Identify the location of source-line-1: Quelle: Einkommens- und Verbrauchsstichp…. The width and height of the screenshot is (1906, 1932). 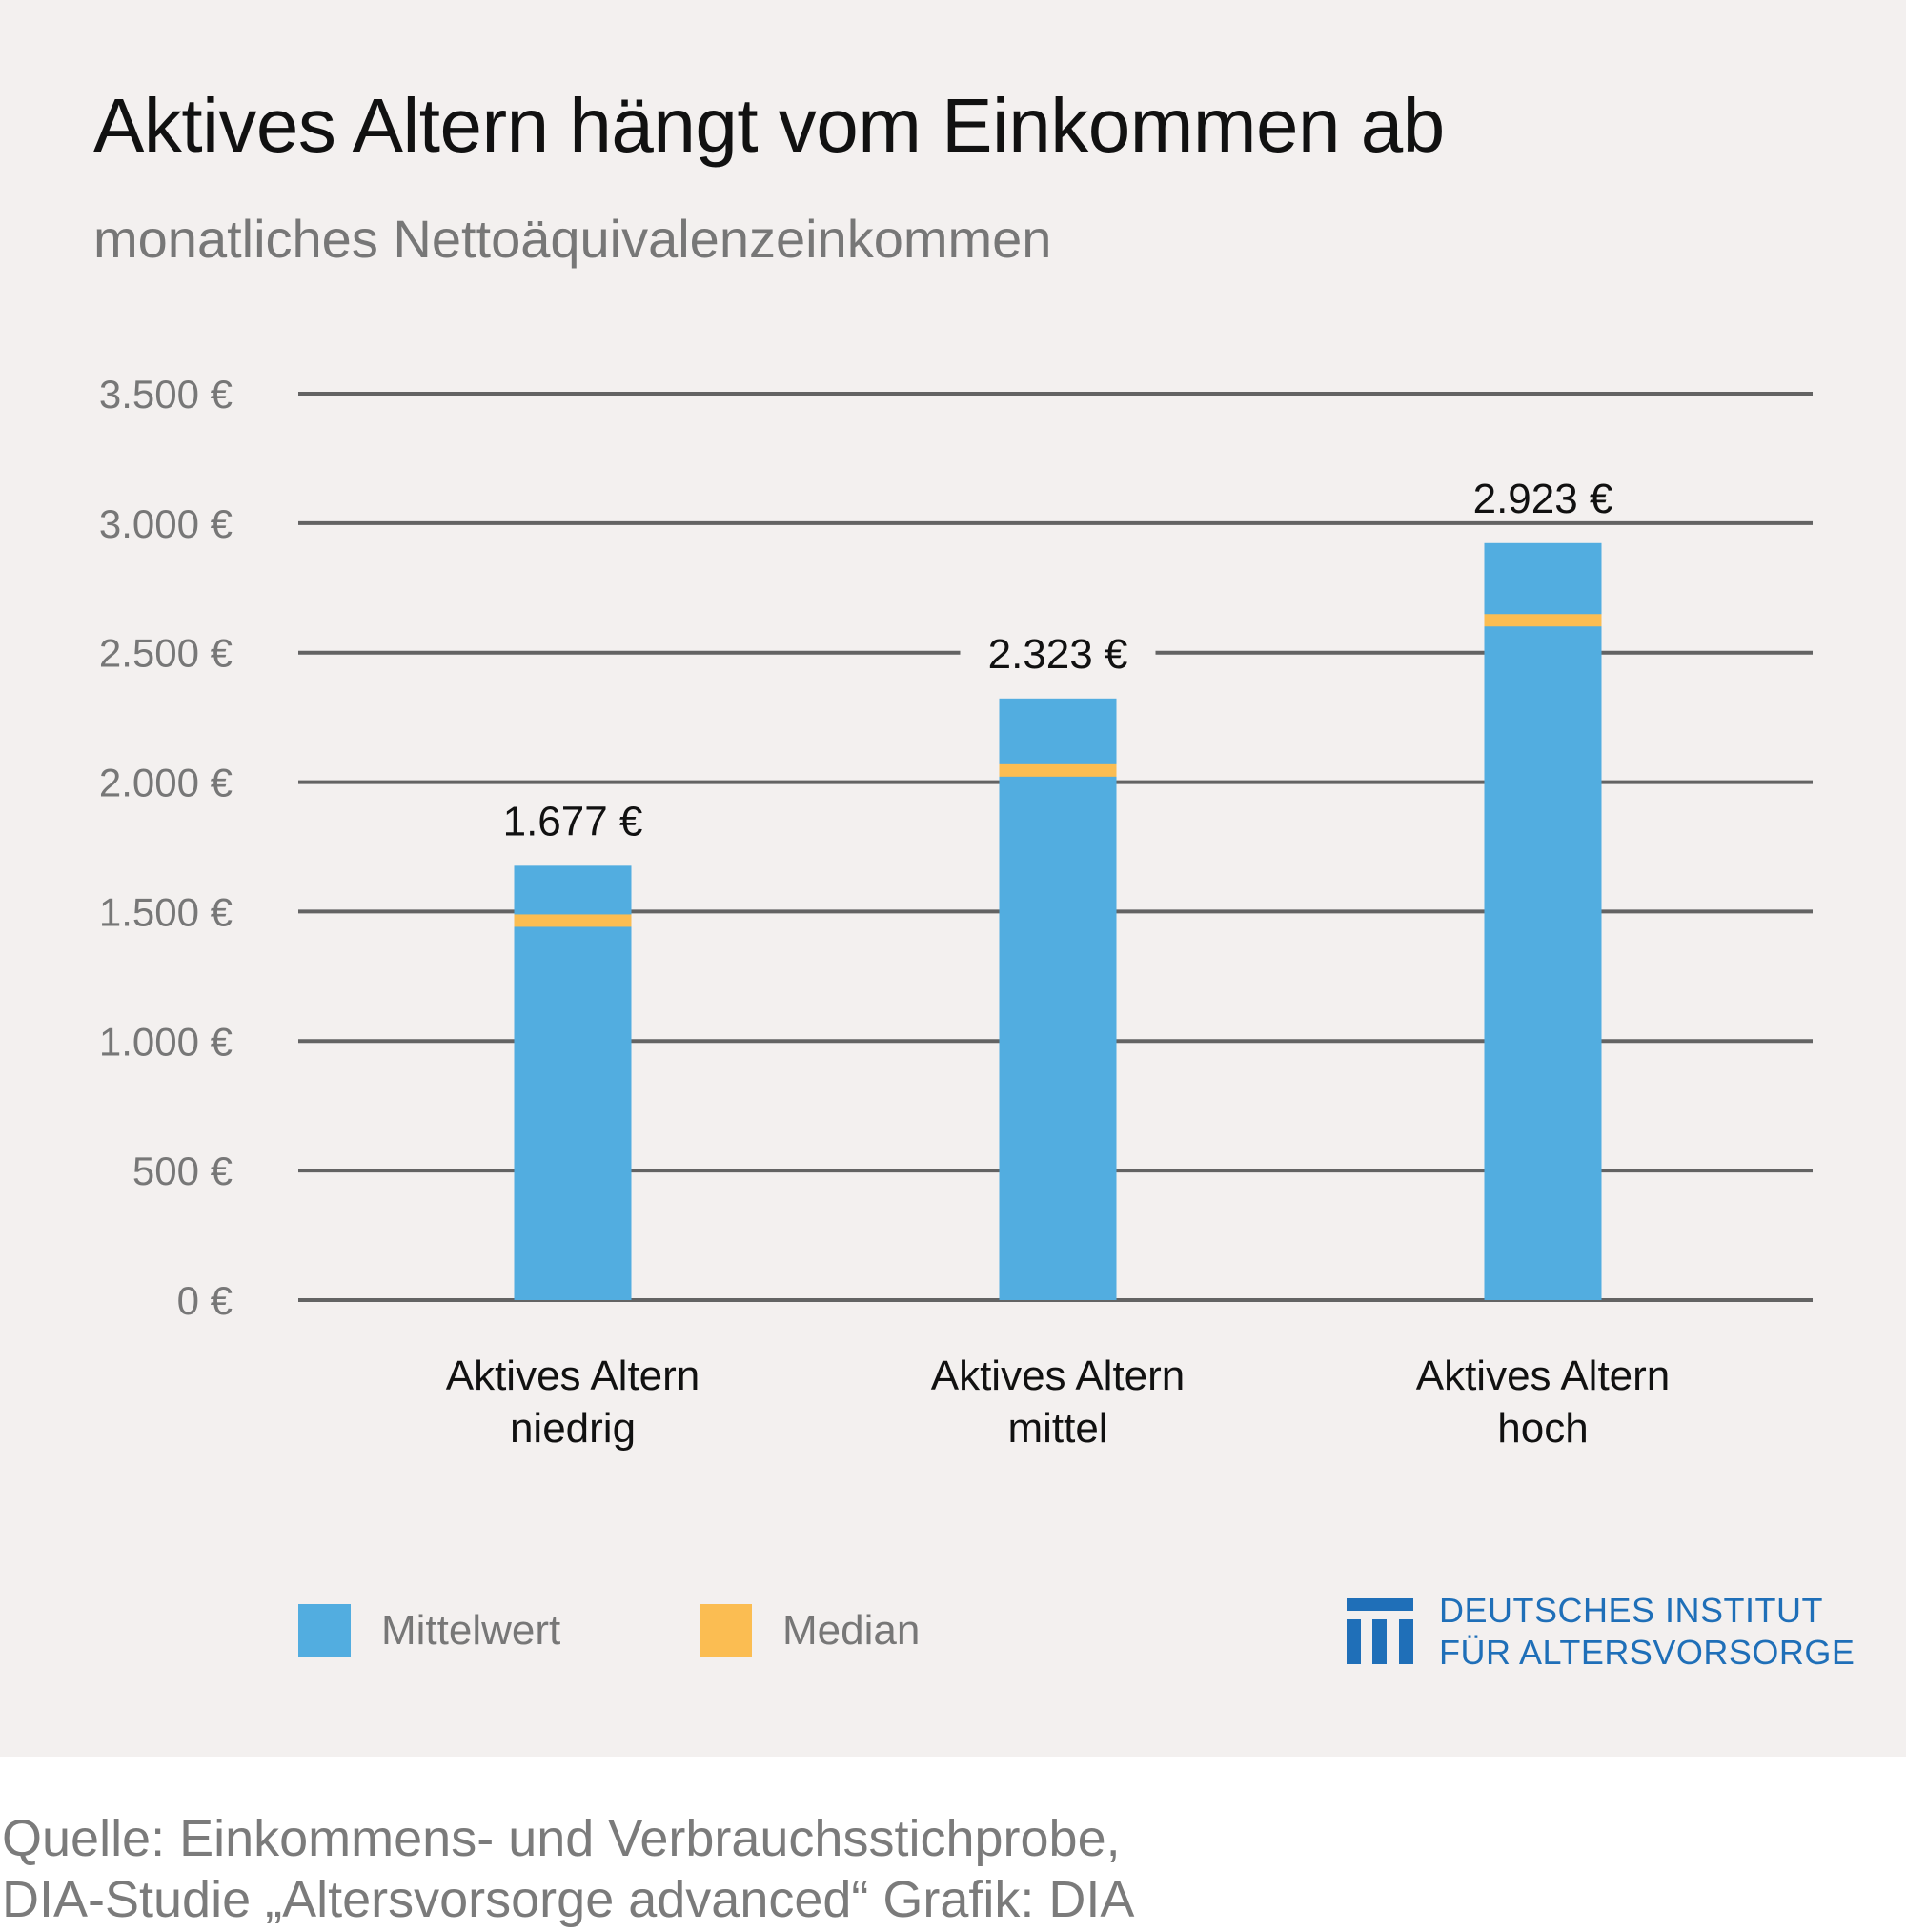
(561, 1839).